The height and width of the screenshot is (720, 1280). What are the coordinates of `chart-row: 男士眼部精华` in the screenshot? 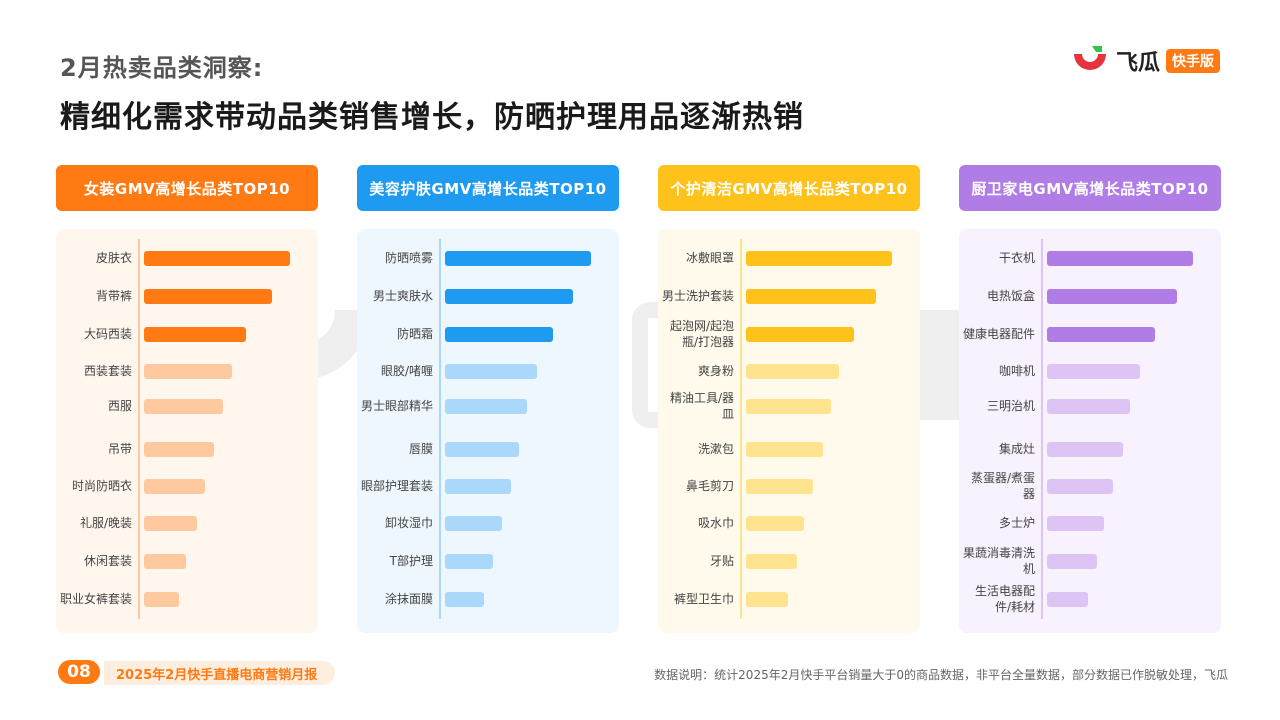 It's located at (488, 406).